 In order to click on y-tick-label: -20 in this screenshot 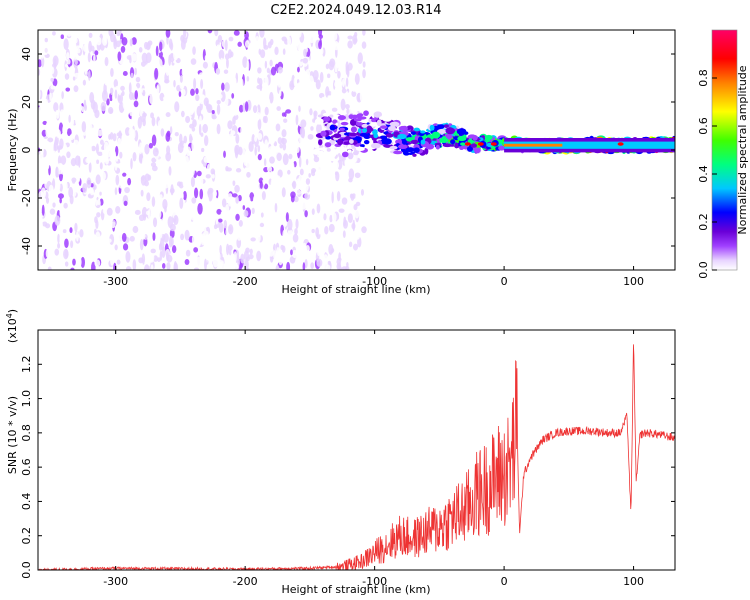, I will do `click(26, 198)`.